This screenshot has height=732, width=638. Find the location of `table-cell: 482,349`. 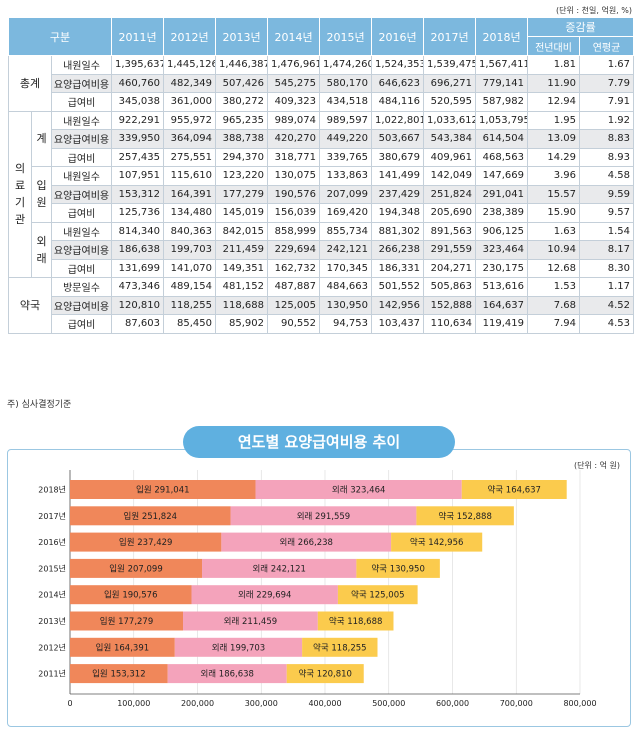

table-cell: 482,349 is located at coordinates (190, 83).